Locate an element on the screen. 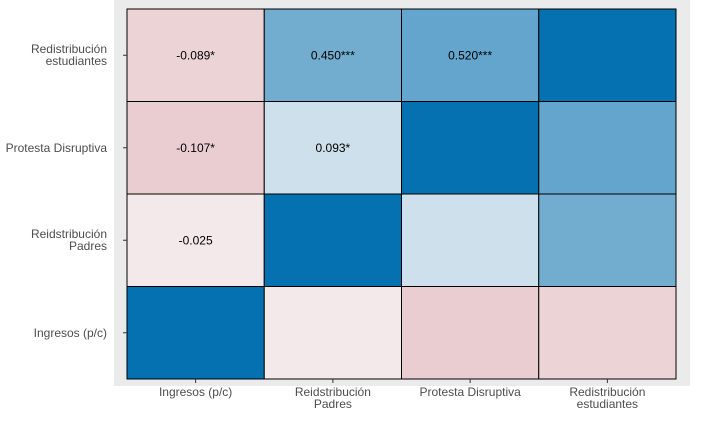 This screenshot has width=706, height=422. cell-value-label: 0.520*** is located at coordinates (470, 55).